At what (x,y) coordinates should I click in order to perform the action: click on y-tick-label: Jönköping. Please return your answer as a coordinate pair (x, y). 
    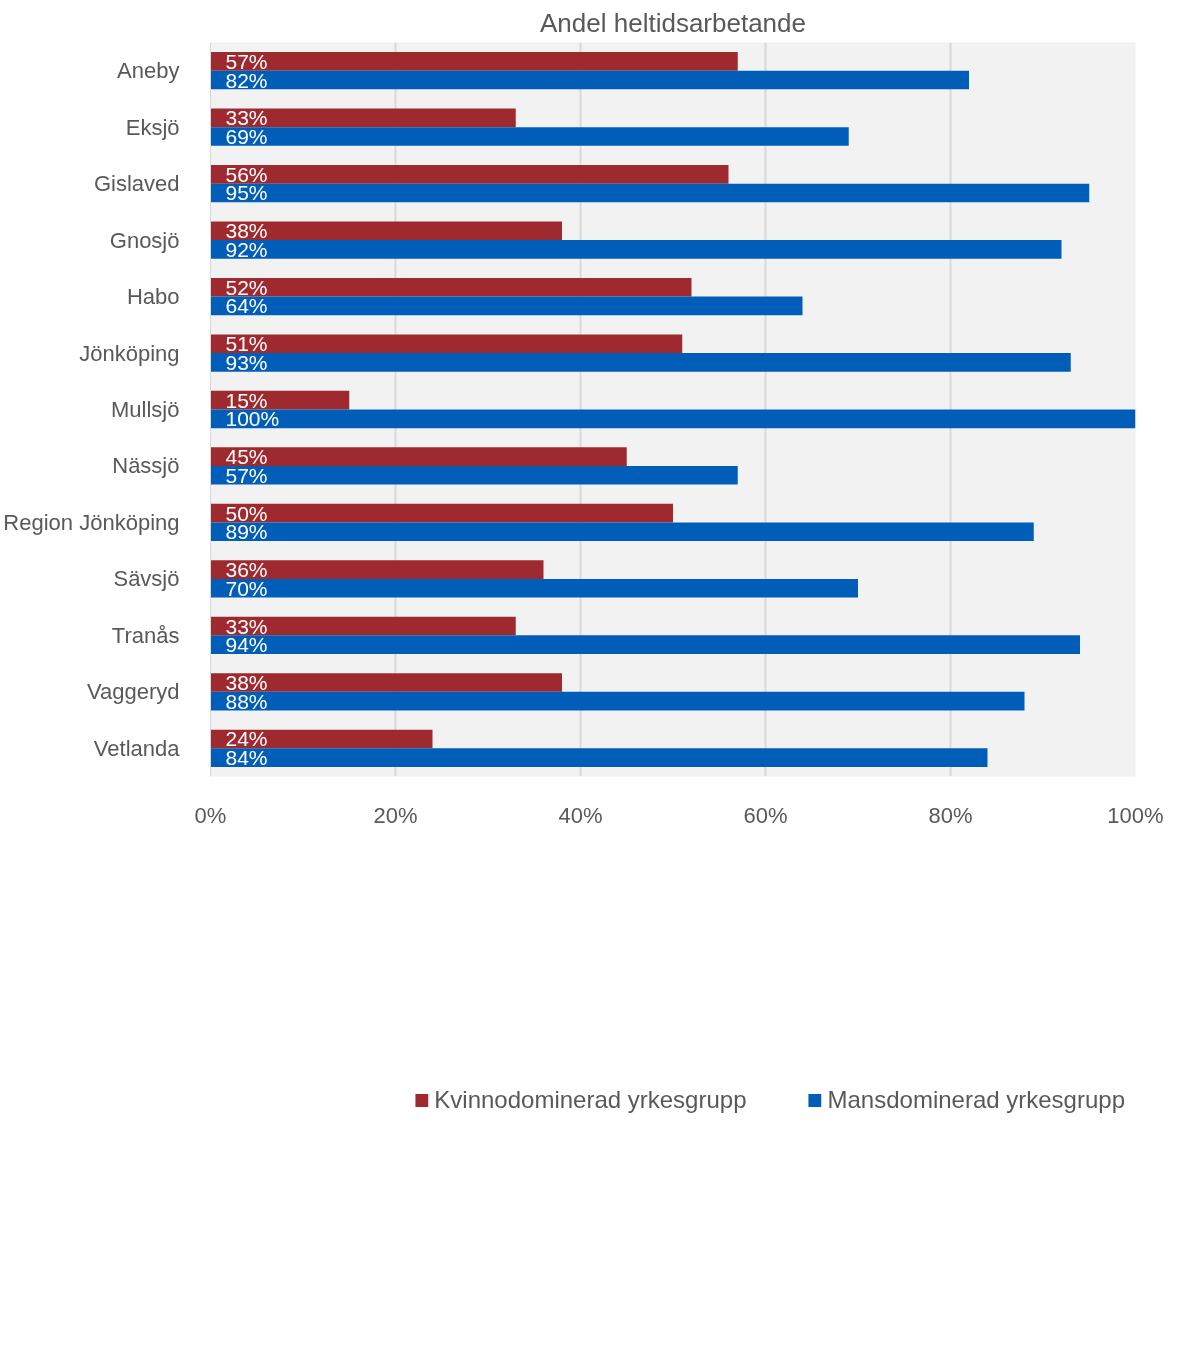
    Looking at the image, I should click on (129, 353).